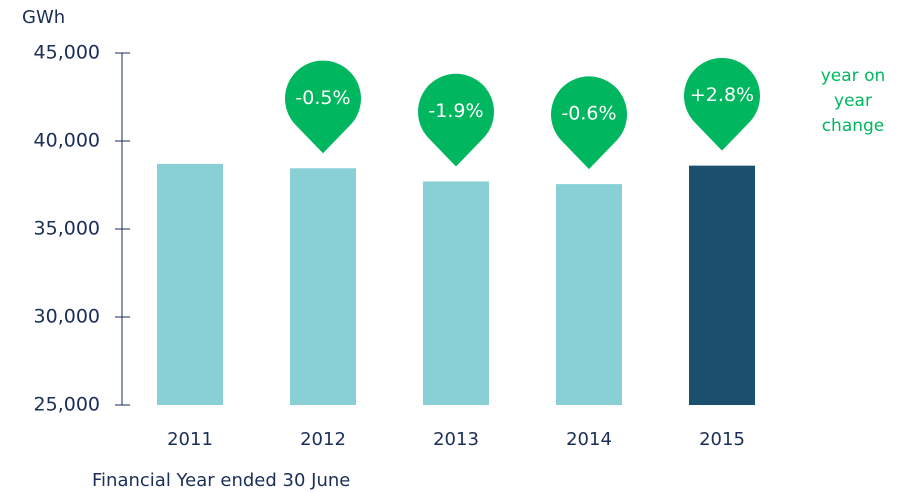  Describe the element at coordinates (323, 439) in the screenshot. I see `x-tick-label: 2012` at that location.